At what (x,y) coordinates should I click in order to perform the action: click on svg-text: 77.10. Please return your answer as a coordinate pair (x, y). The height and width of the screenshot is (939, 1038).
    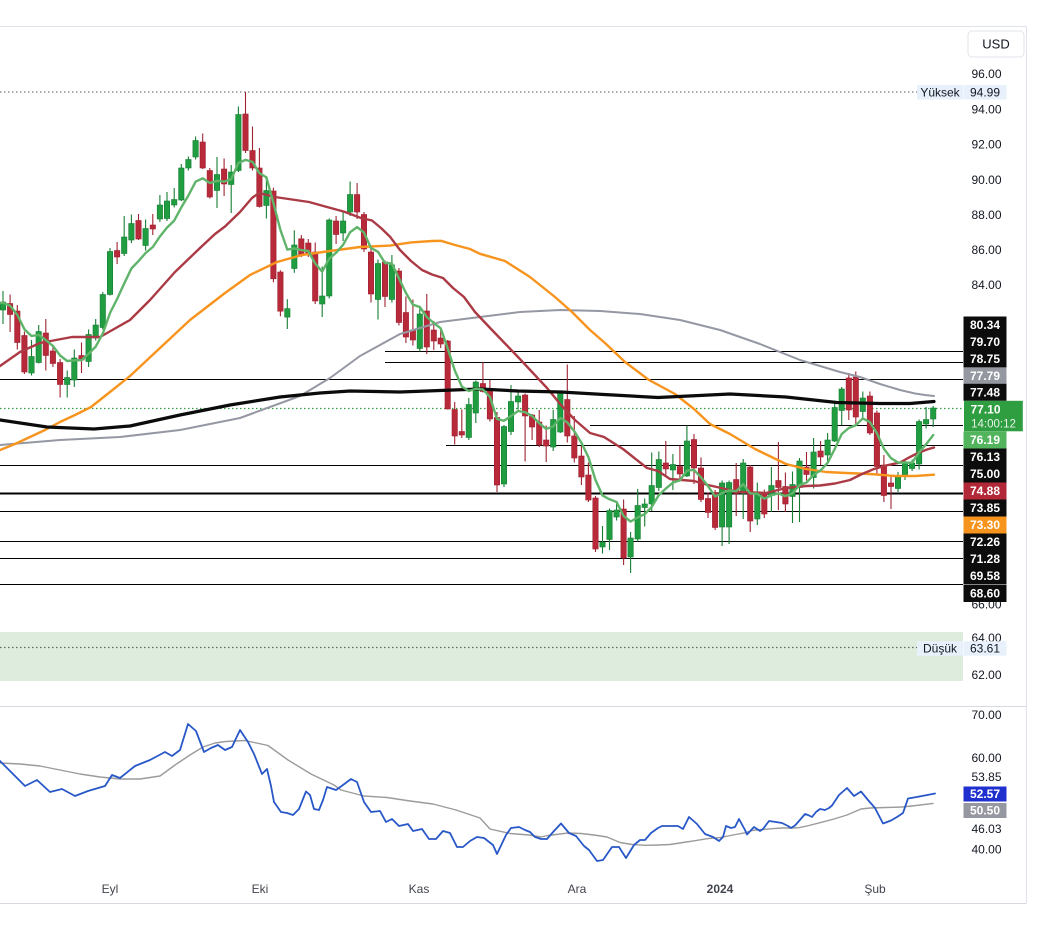
    Looking at the image, I should click on (985, 410).